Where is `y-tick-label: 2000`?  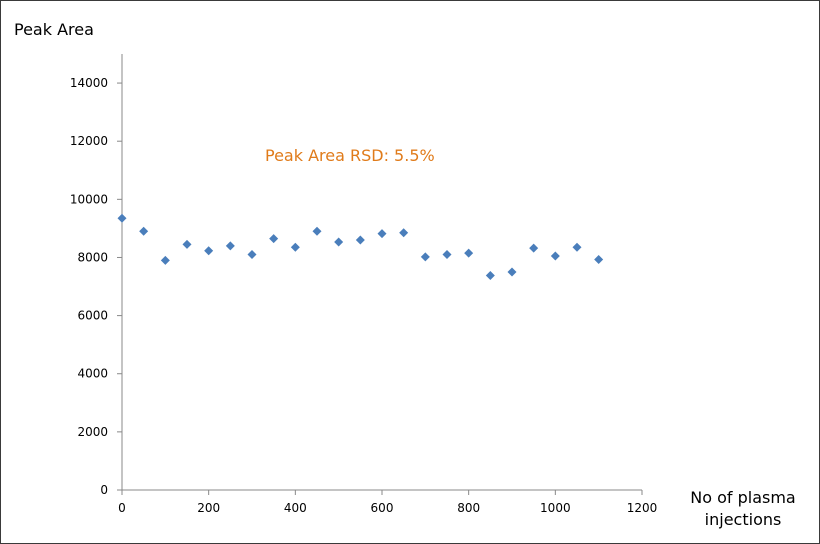 y-tick-label: 2000 is located at coordinates (92, 432).